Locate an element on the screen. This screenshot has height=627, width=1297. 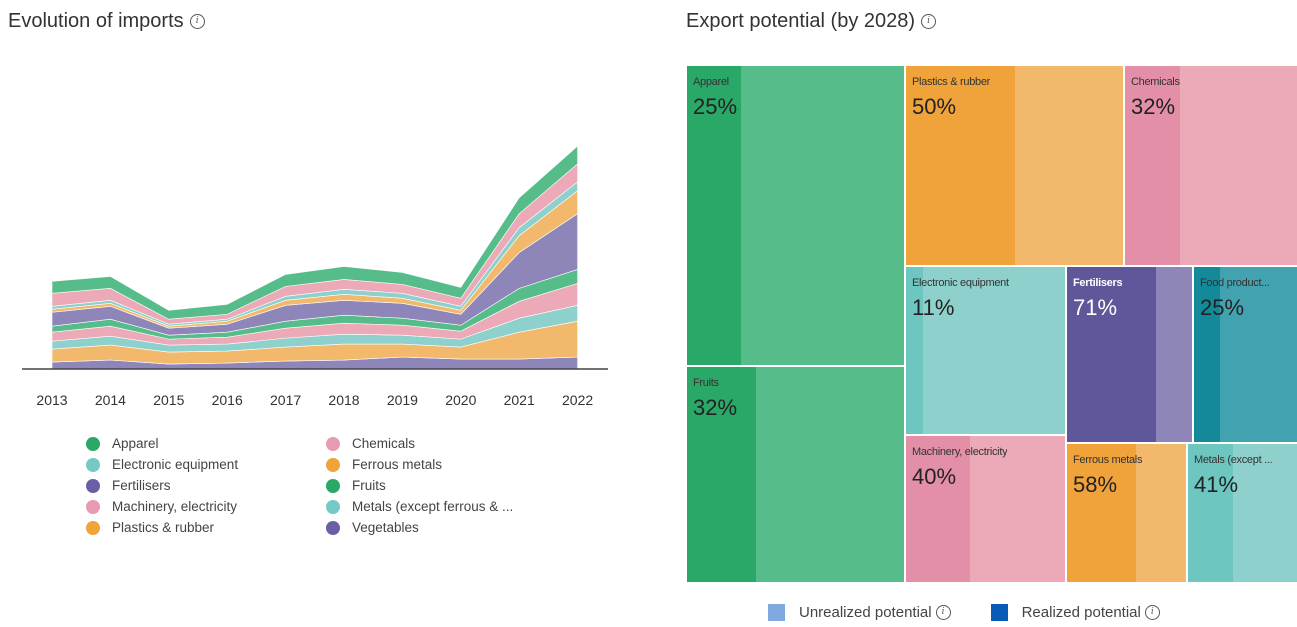
treemap-cell-percent: 71% is located at coordinates (1095, 307).